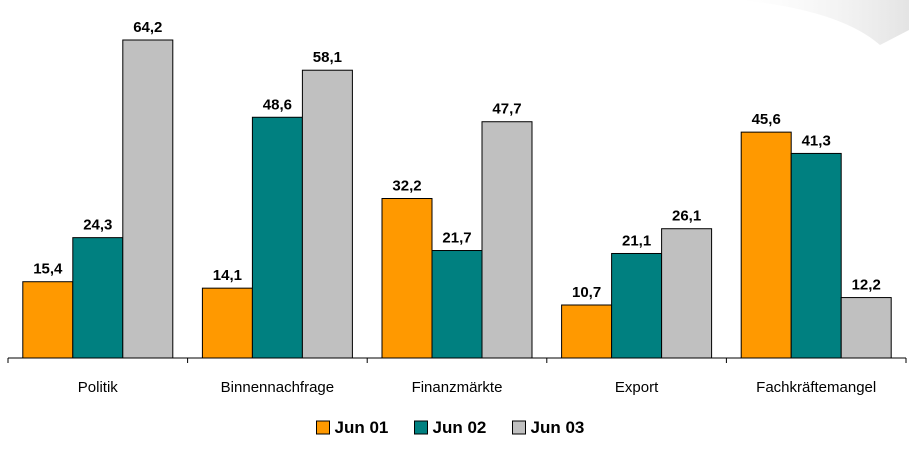  Describe the element at coordinates (362, 427) in the screenshot. I see `legend-label: Jun 01` at that location.